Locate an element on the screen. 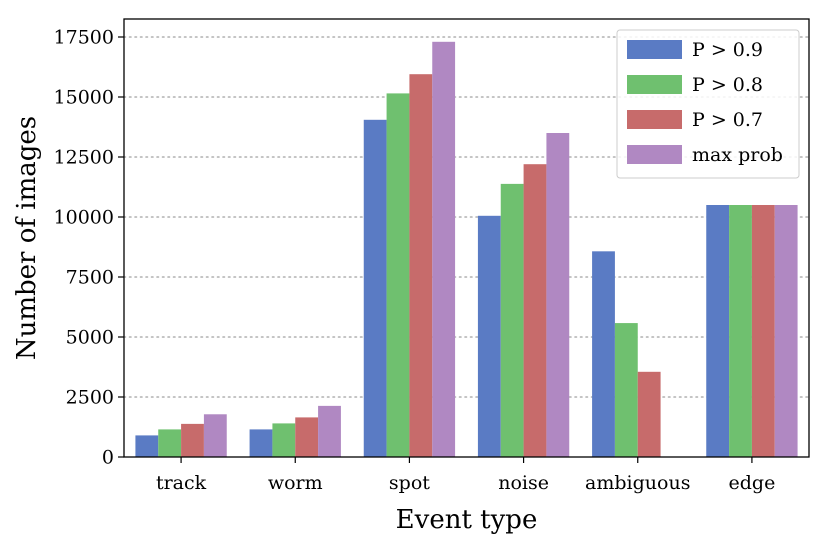 The width and height of the screenshot is (830, 549). y-tick-label: 15000 is located at coordinates (84, 98).